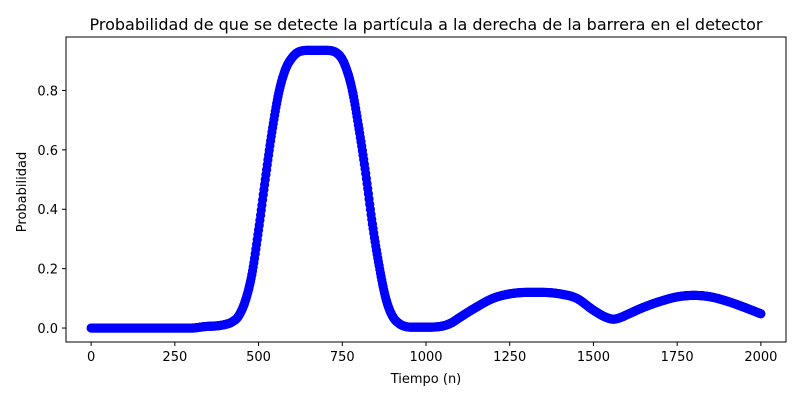  What do you see at coordinates (47, 210) in the screenshot?
I see `y-tick-label: 0.4` at bounding box center [47, 210].